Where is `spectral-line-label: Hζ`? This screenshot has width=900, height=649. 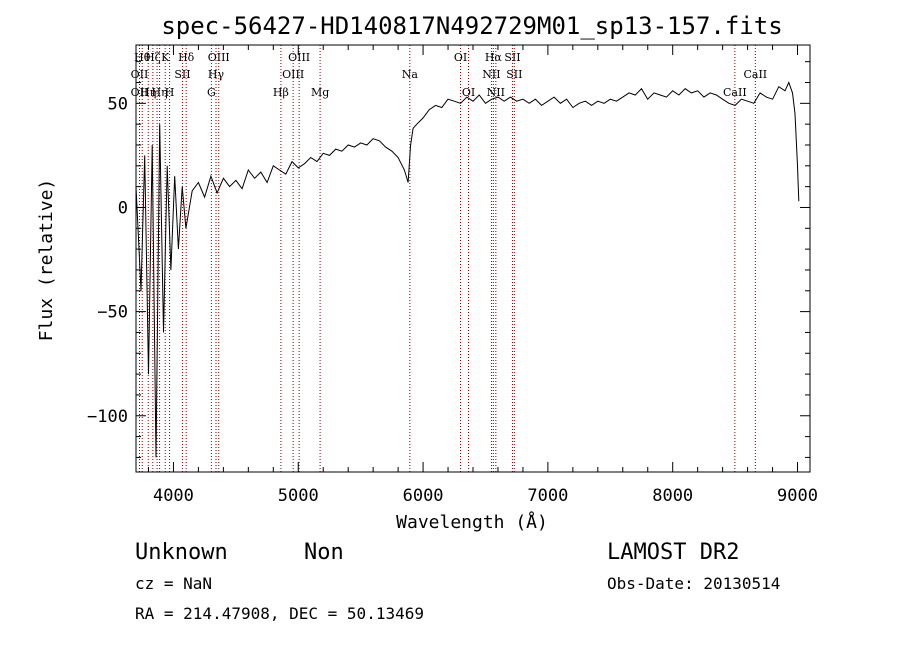 spectral-line-label: Hζ is located at coordinates (153, 57).